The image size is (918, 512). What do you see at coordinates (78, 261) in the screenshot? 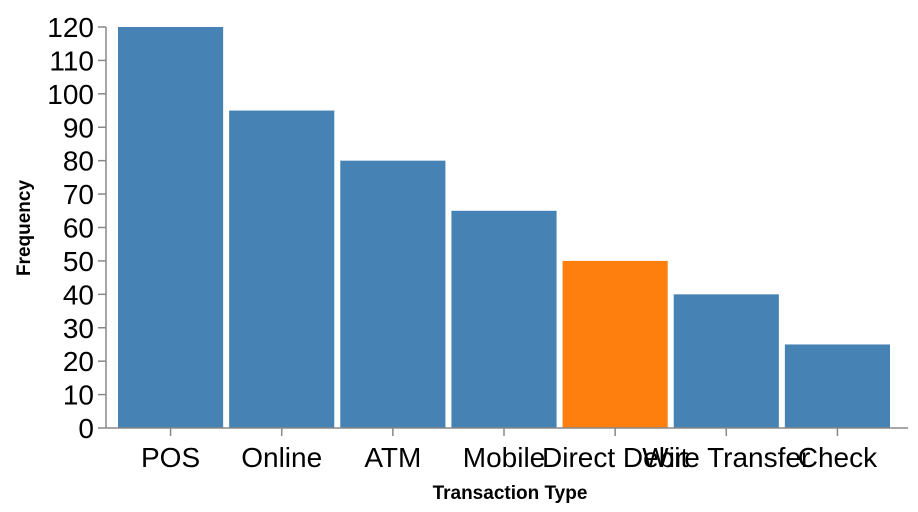
I see `y-tick-label-50: 50` at bounding box center [78, 261].